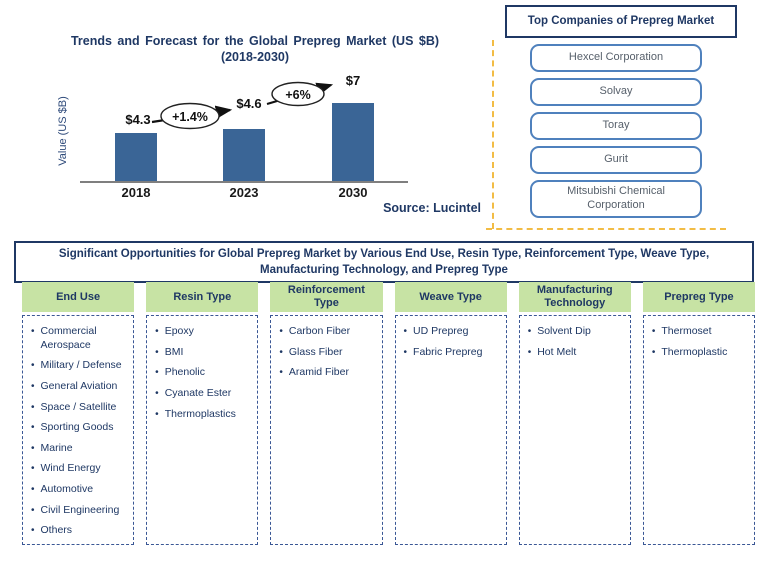 This screenshot has height=576, width=768. I want to click on list-item: • Marine, so click(80, 449).